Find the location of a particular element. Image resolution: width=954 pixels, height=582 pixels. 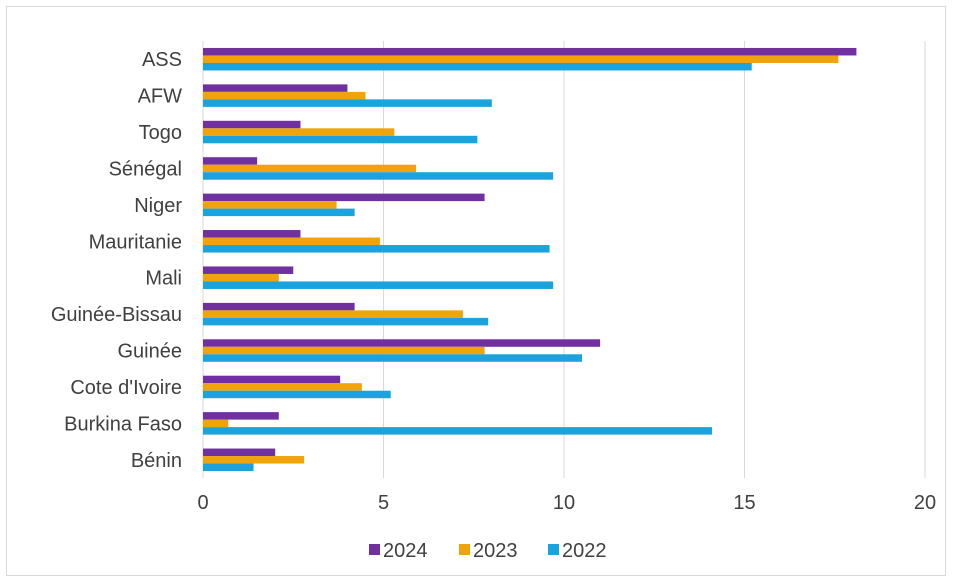

category-label: Guinée is located at coordinates (150, 352).